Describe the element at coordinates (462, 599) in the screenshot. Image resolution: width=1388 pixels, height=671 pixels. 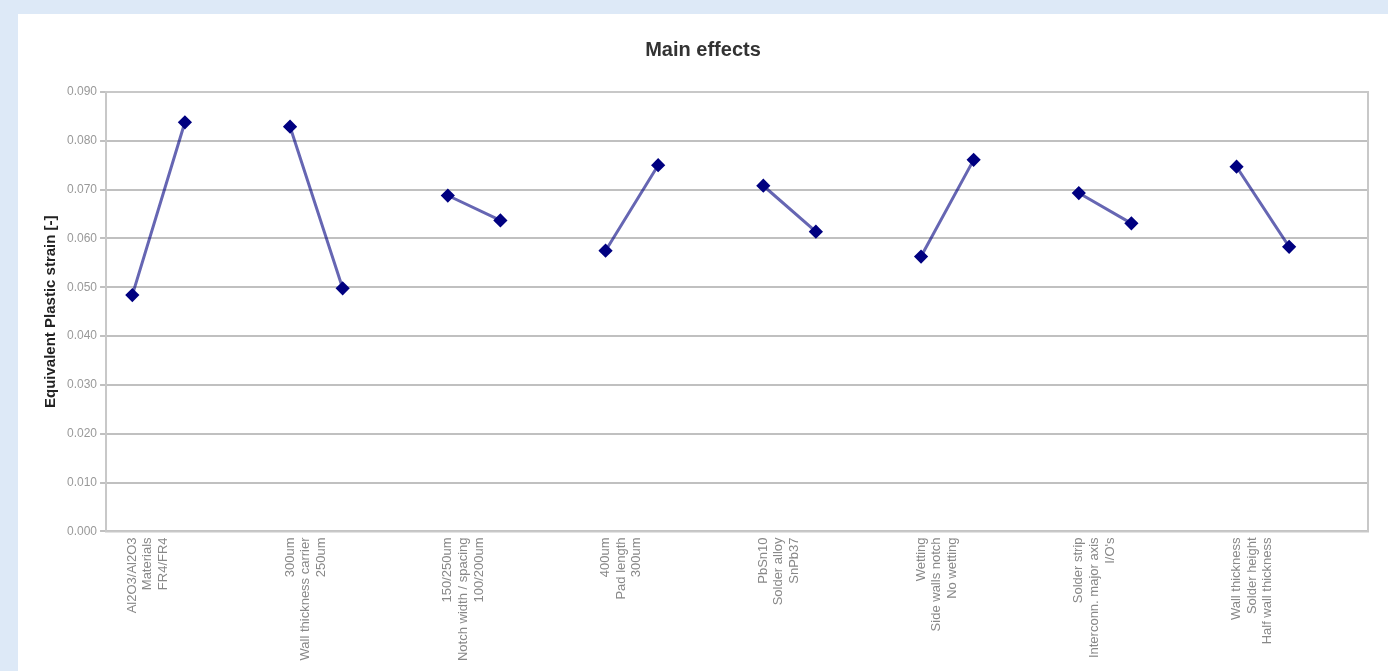
I see `x-tick-label: 150/250um Notch width / spacing 100/200um` at that location.